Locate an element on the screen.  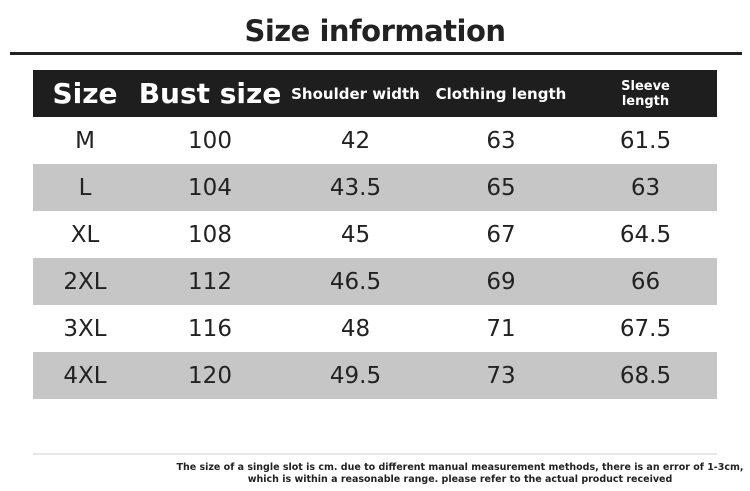
cell-shoulder: 49.5 is located at coordinates (355, 375).